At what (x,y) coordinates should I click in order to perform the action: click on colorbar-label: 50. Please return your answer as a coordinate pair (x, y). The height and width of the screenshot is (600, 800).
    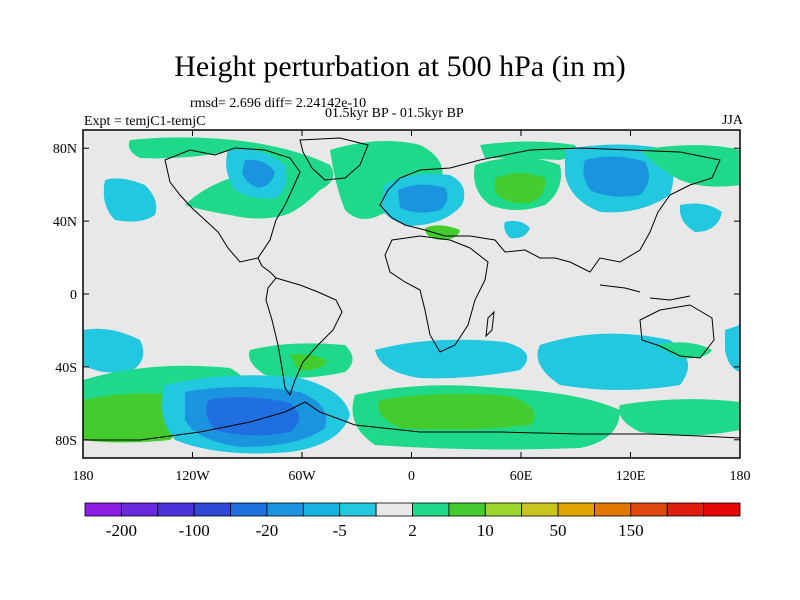
    Looking at the image, I should click on (558, 530).